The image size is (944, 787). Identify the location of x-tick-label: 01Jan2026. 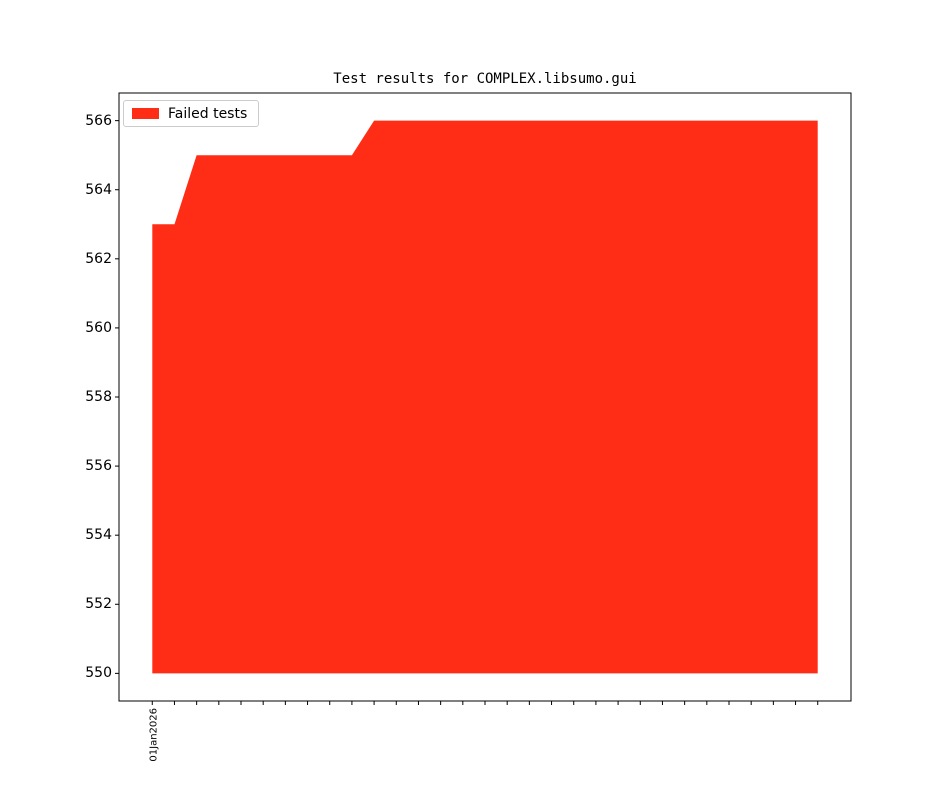
(153, 735).